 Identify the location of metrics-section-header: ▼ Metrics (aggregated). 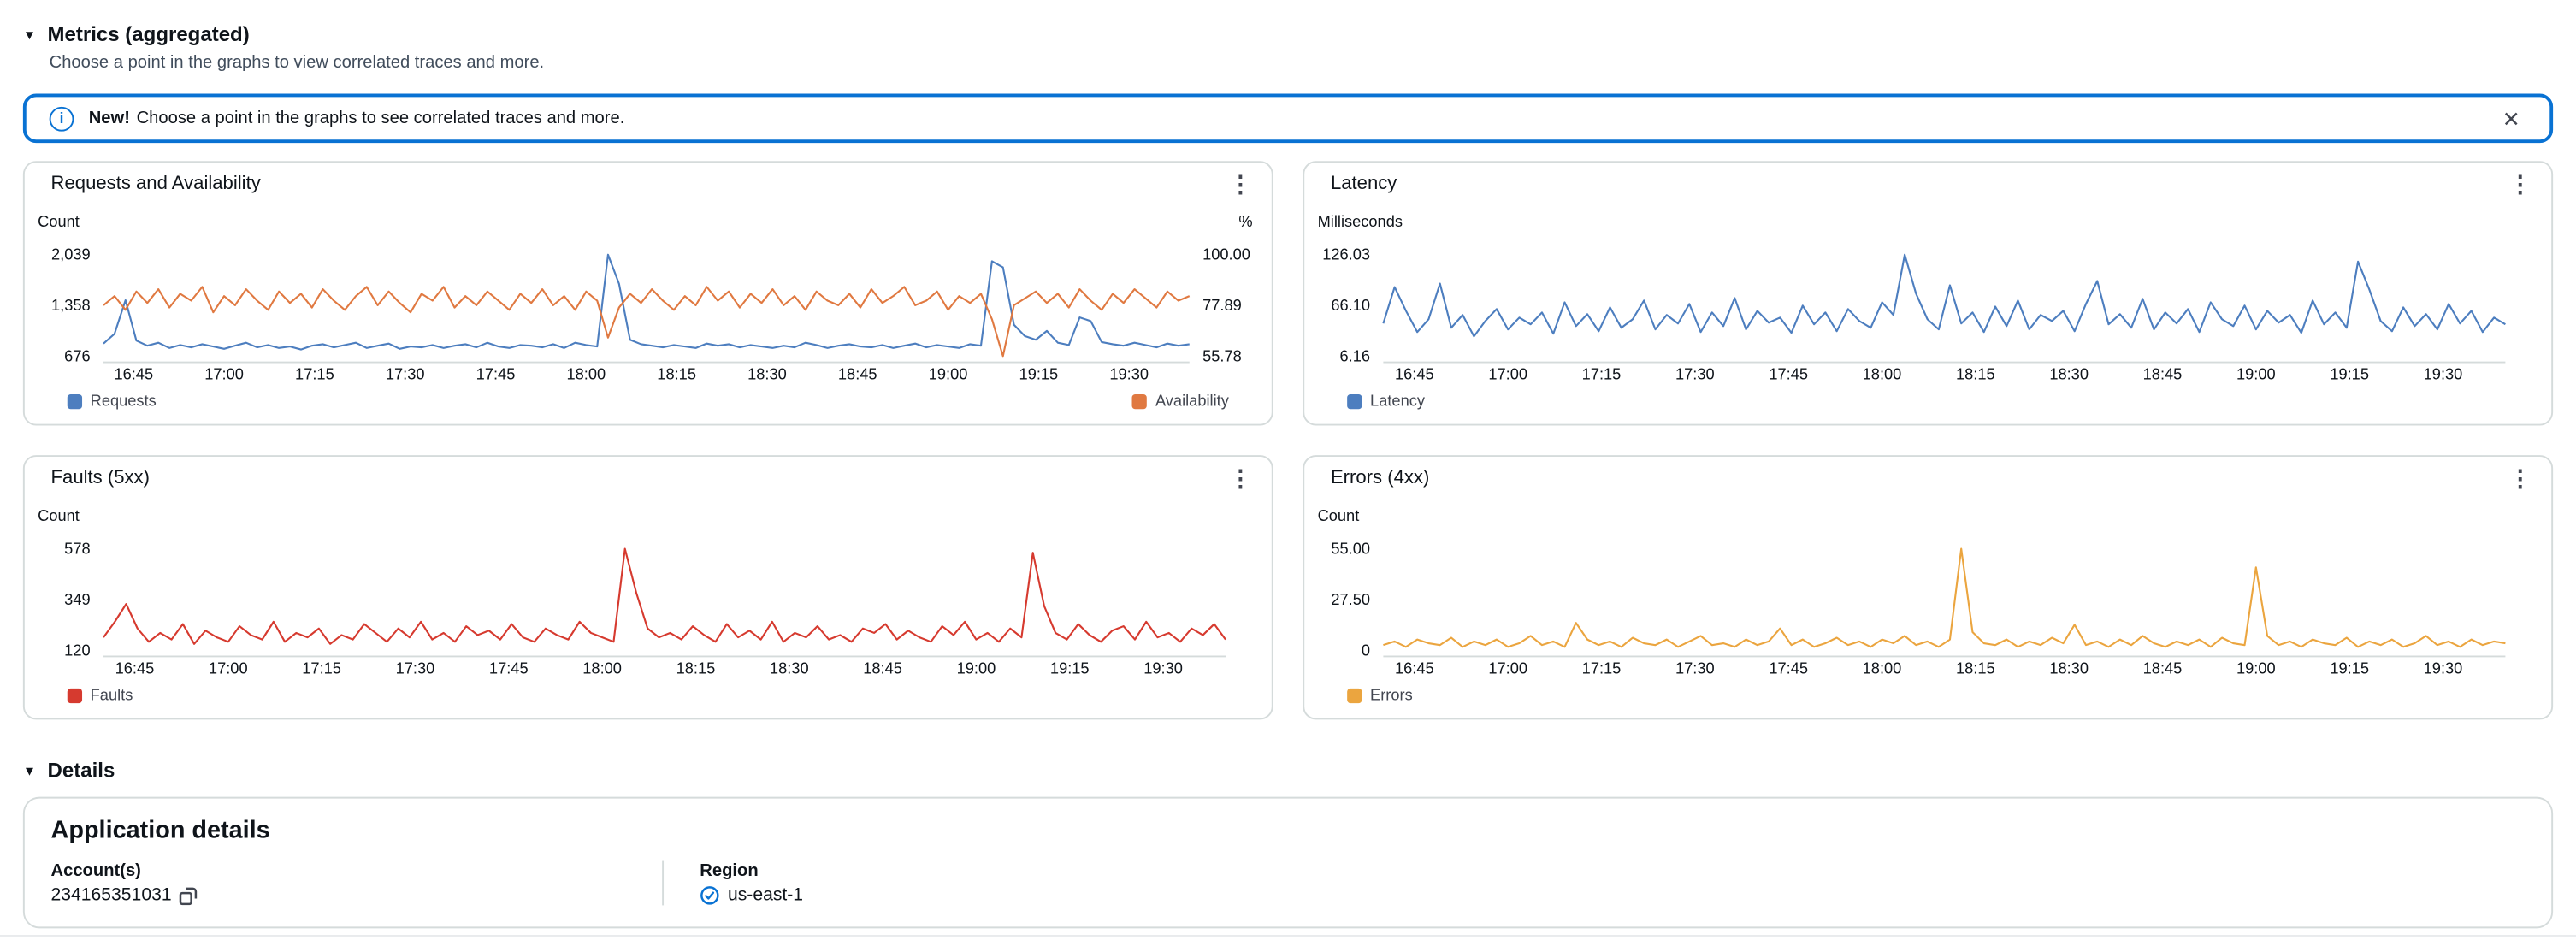
(1288, 35).